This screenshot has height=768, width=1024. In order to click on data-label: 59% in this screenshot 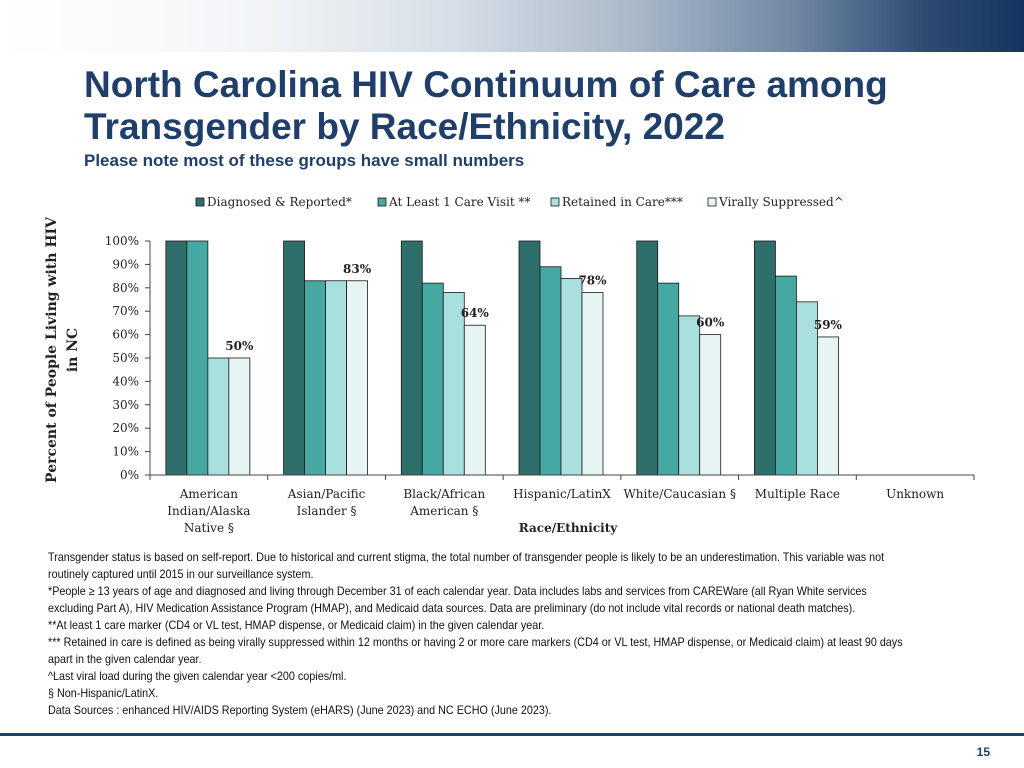, I will do `click(828, 325)`.